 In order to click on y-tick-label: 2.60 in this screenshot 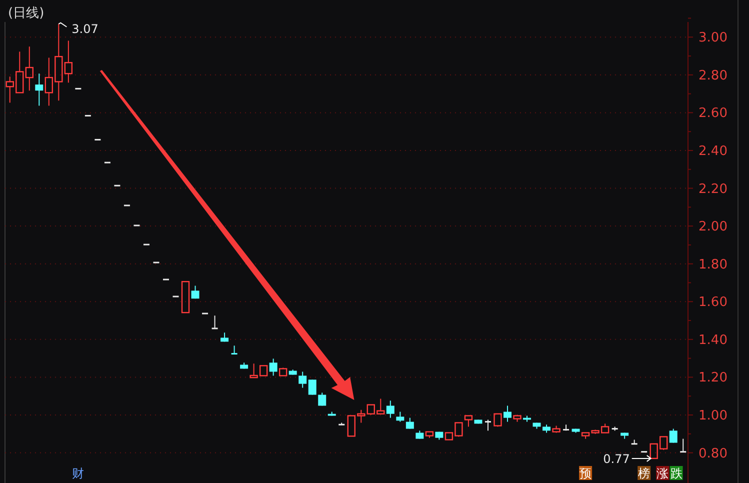, I will do `click(713, 114)`.